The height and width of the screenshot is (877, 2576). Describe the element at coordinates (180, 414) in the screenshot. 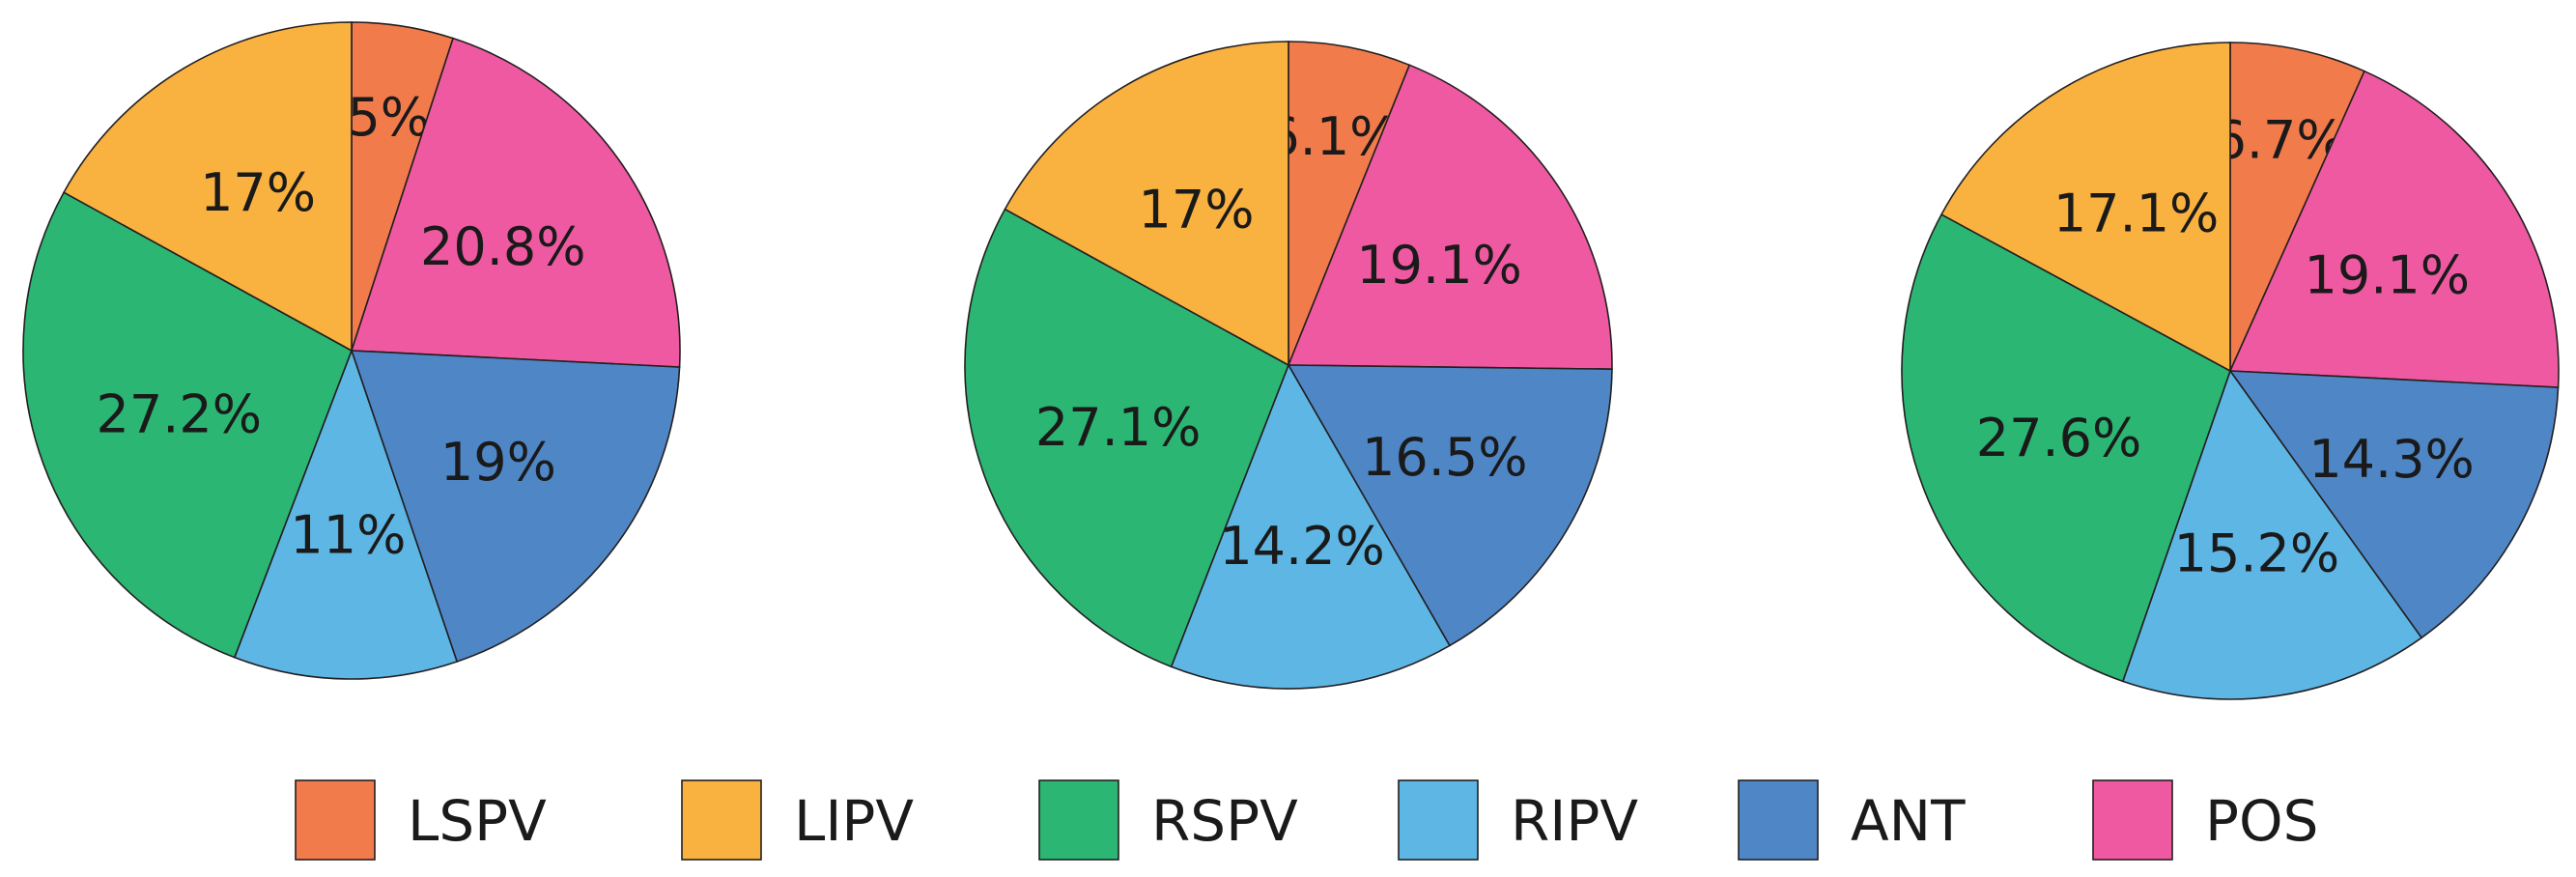

I see `slice-label-rspv: 27.2%` at that location.